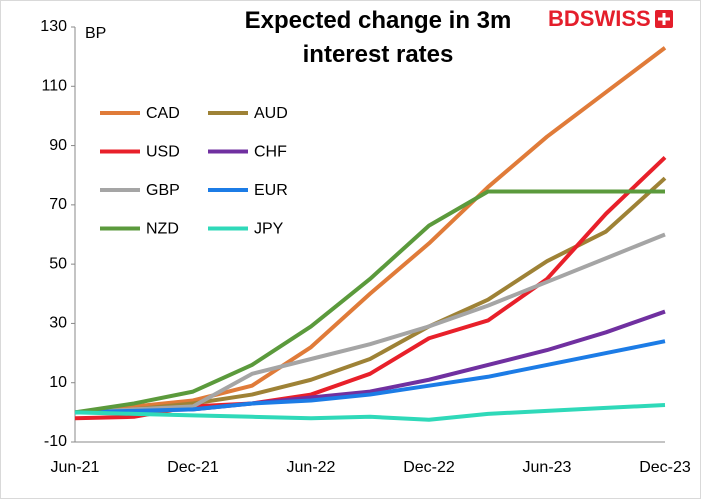  What do you see at coordinates (58, 204) in the screenshot?
I see `y-tick-label: 70` at bounding box center [58, 204].